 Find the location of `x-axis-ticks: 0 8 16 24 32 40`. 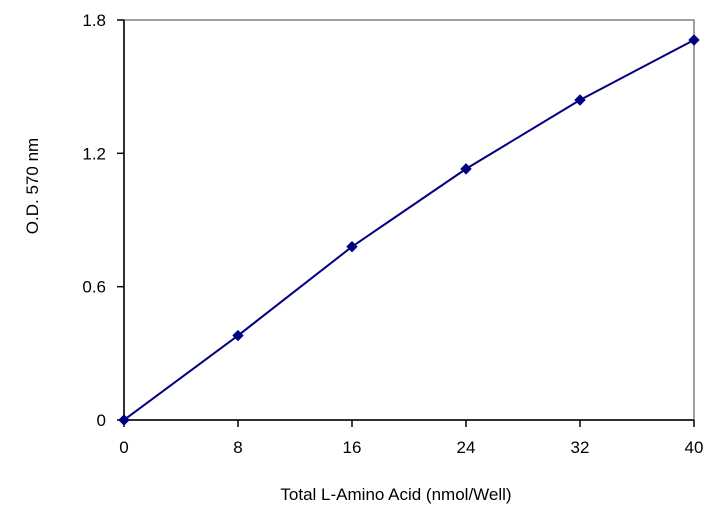

x-axis-ticks: 0 8 16 24 32 40 is located at coordinates (411, 438).